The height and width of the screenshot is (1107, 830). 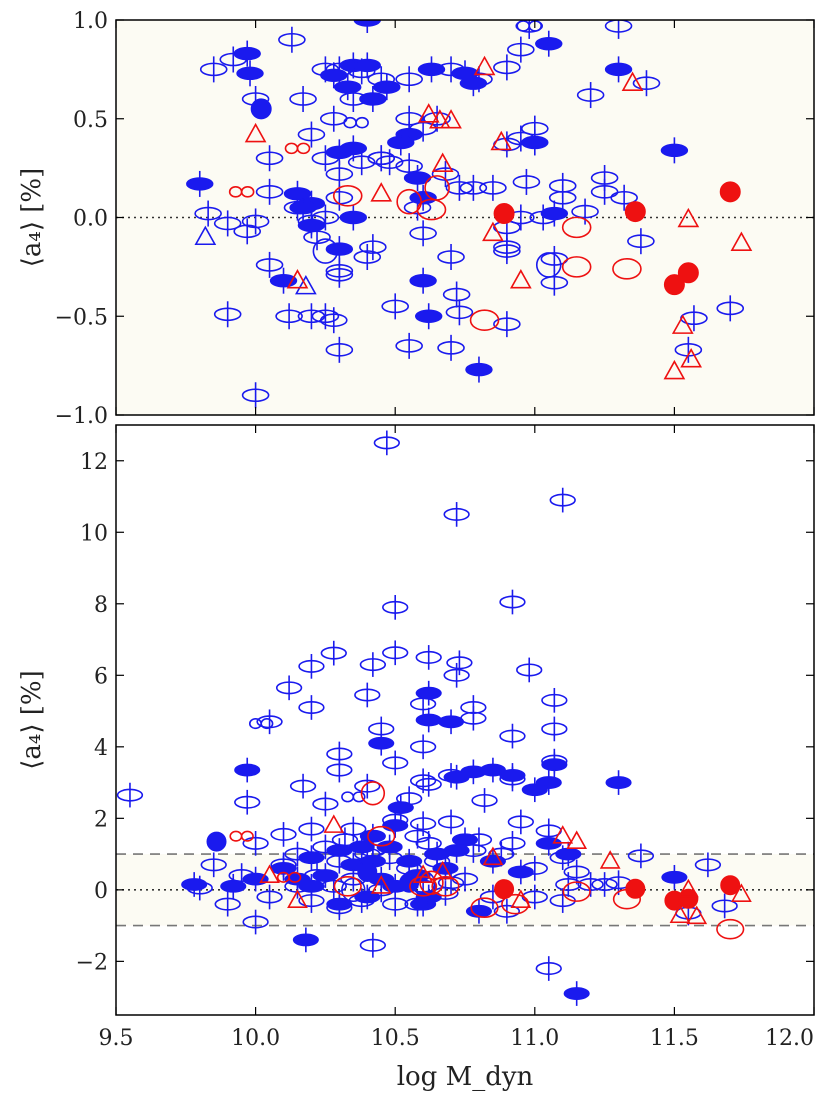 I want to click on ytick-label-top-3: 0.5, so click(x=90, y=120).